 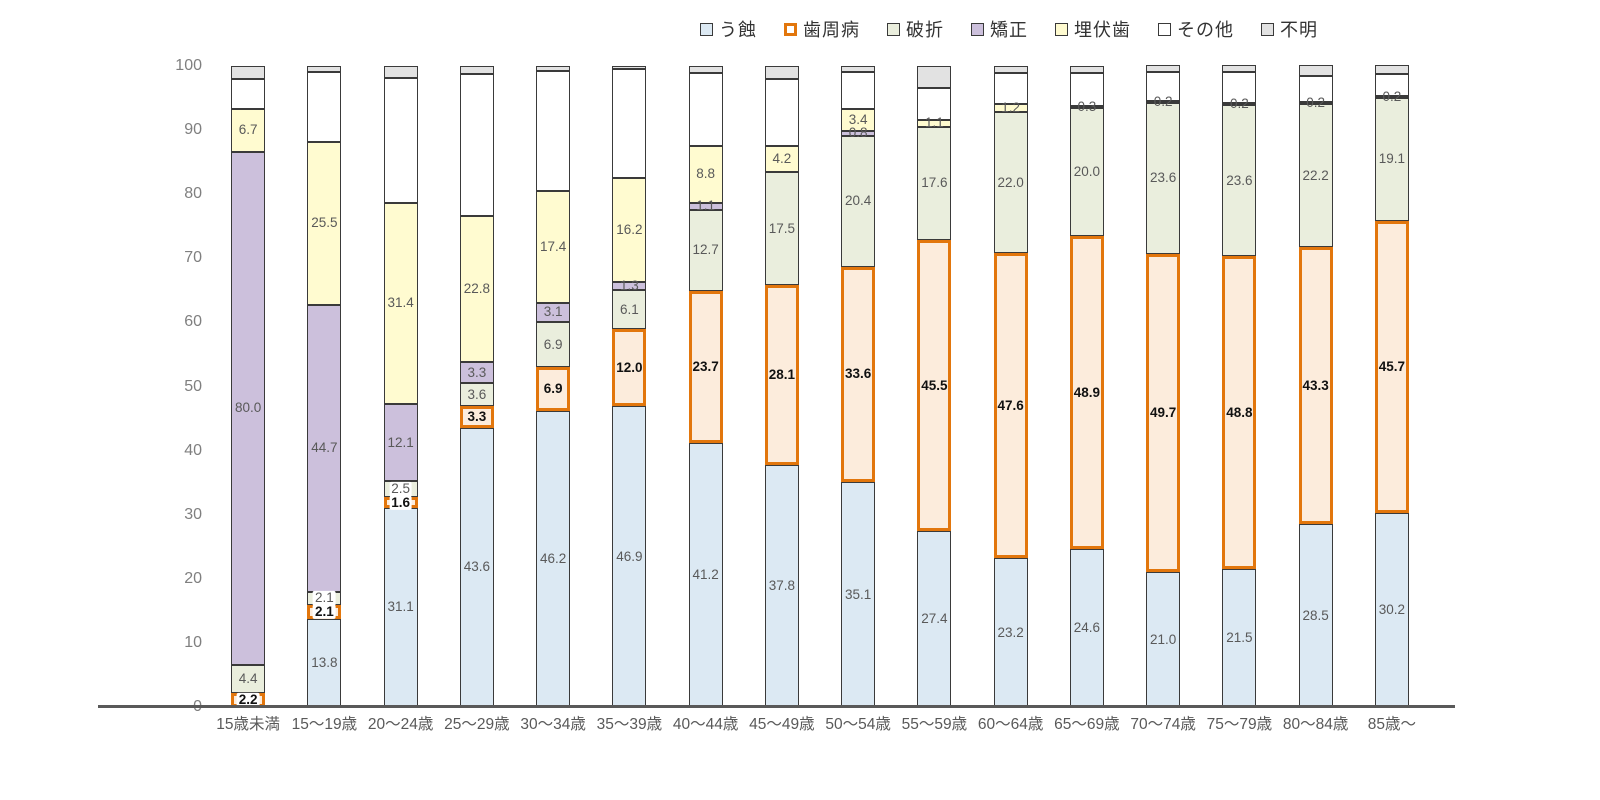 I want to click on legend-label-orthodontic: 矯正, so click(x=1009, y=30).